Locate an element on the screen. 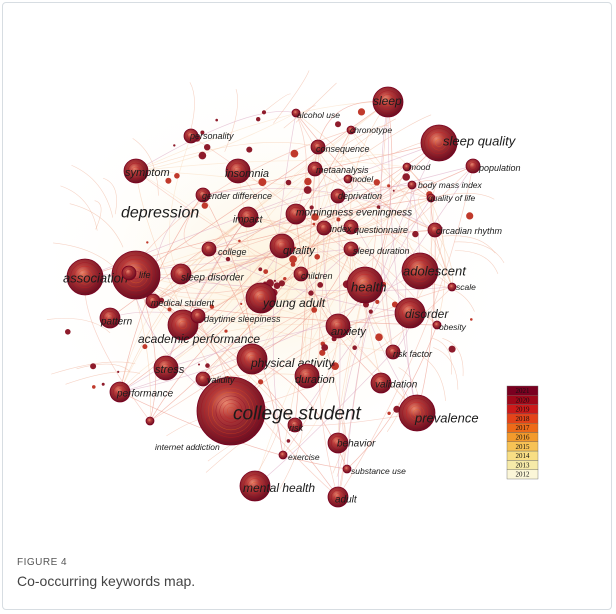 This screenshot has height=614, width=616. keyword-label: college is located at coordinates (232, 252).